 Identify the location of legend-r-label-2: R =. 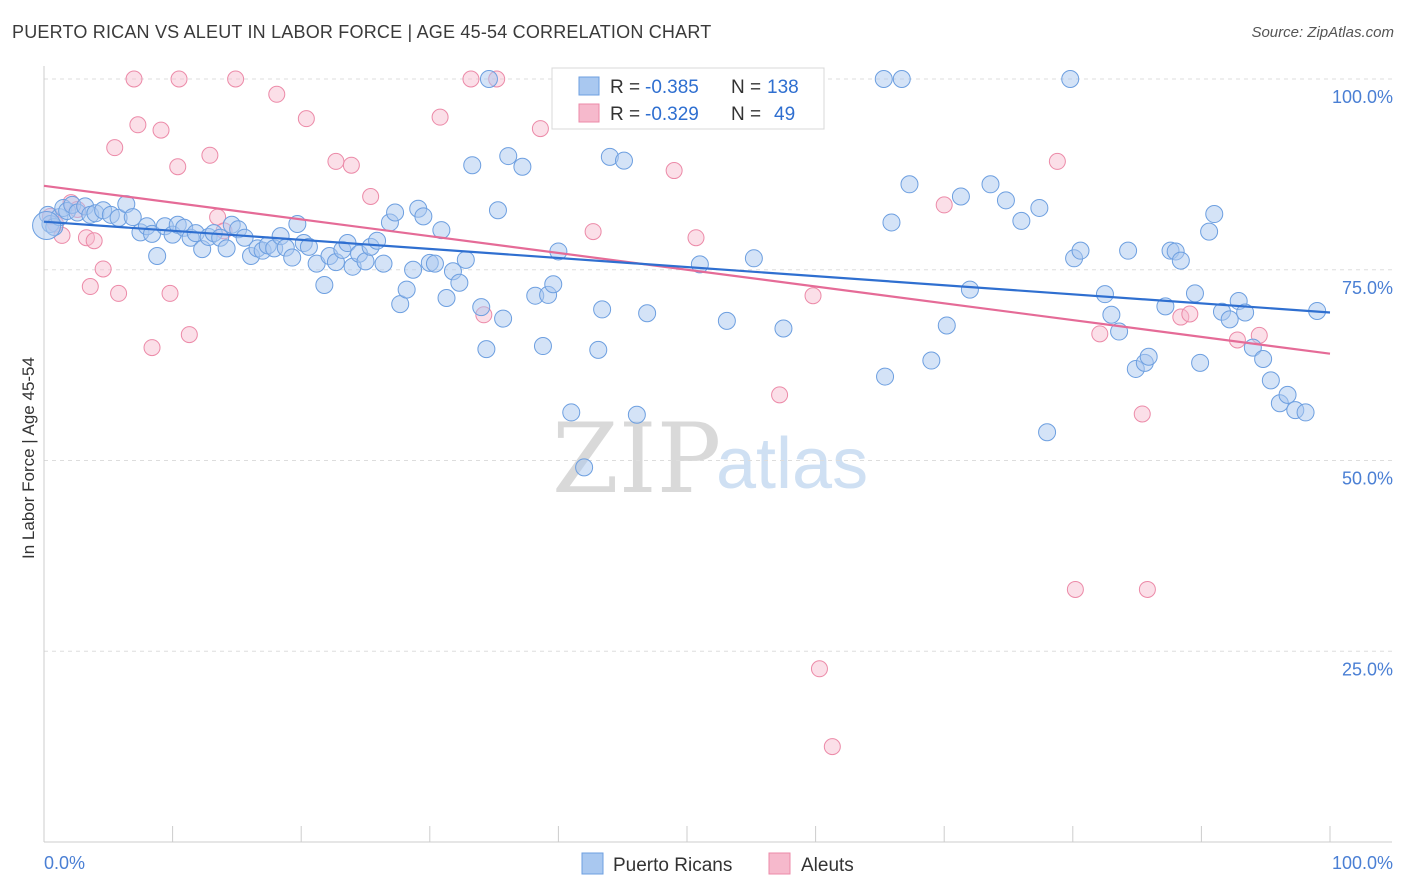
(625, 114).